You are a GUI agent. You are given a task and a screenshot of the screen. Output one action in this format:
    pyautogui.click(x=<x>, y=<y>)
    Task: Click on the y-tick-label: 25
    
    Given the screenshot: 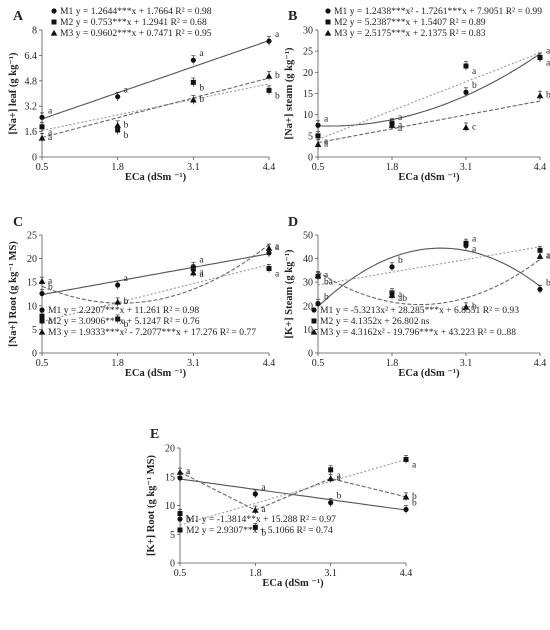 What is the action you would take?
    pyautogui.click(x=32, y=236)
    